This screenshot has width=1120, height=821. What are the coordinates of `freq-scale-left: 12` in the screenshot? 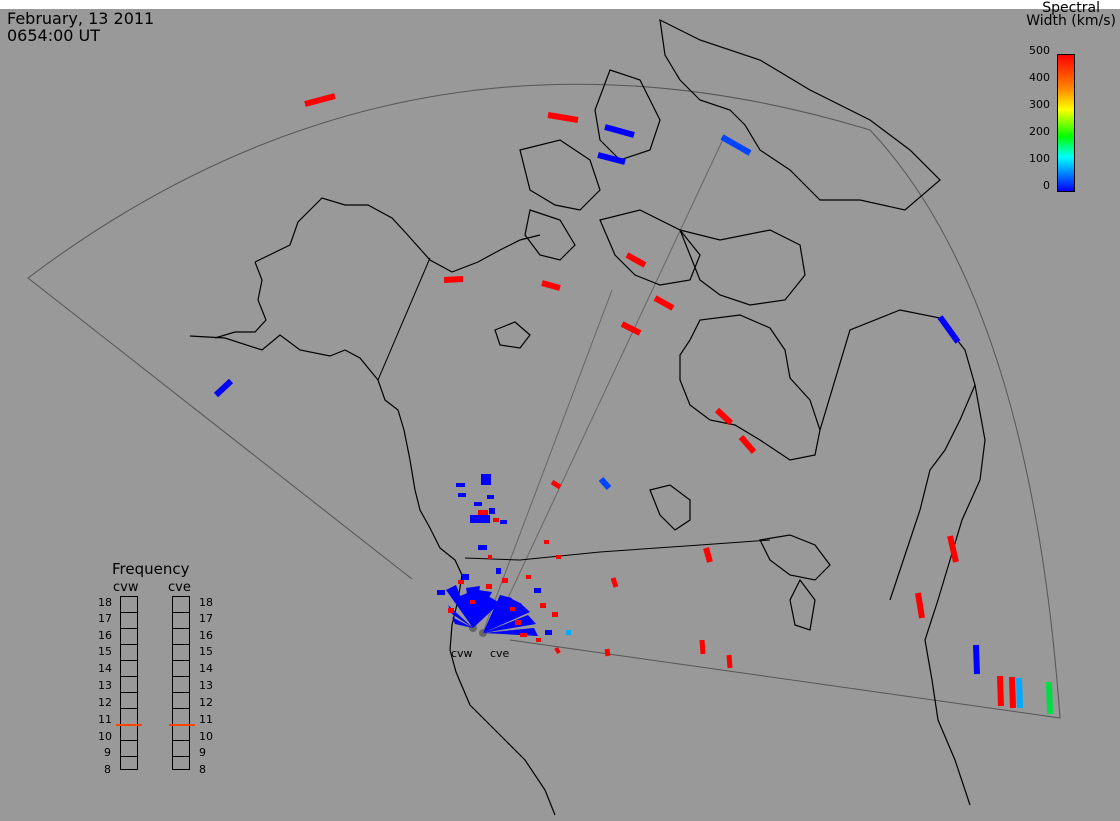 It's located at (105, 702).